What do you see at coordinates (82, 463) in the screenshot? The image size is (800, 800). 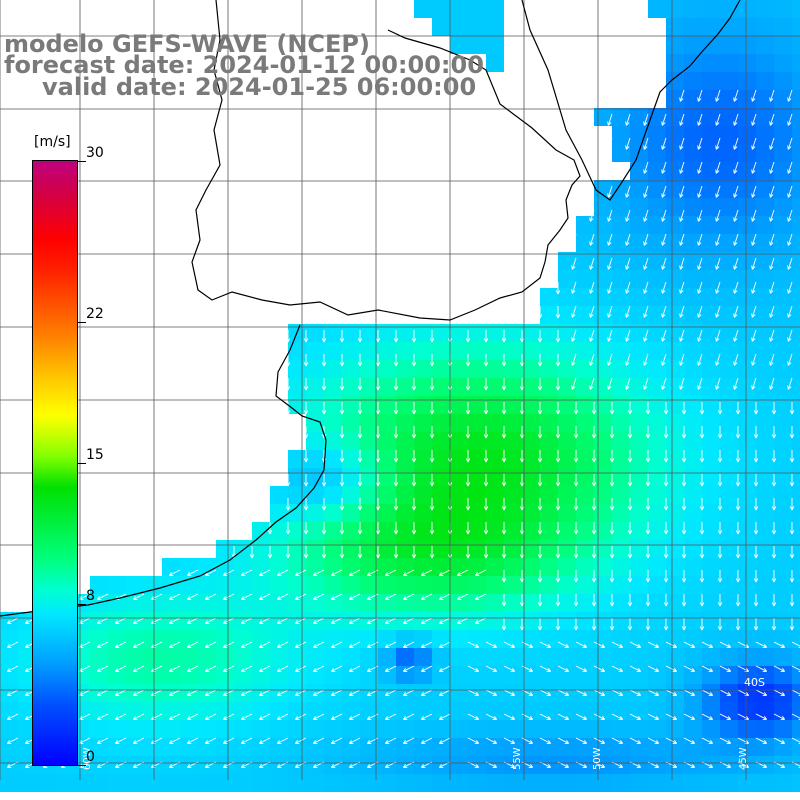 I see `colorbar-tick` at bounding box center [82, 463].